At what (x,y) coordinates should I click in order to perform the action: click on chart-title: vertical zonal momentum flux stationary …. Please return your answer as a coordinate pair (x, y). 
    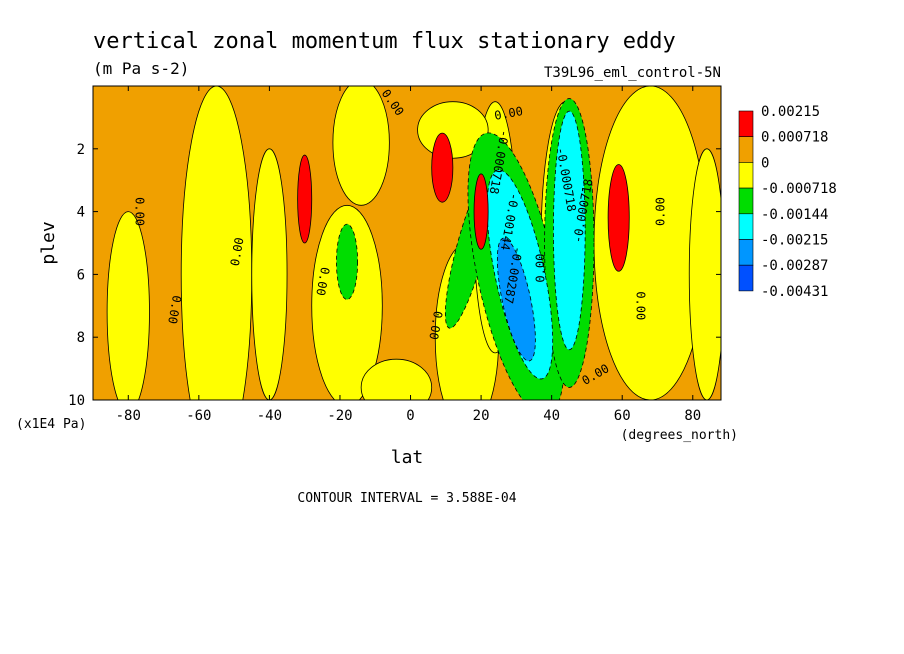
    Looking at the image, I should click on (384, 41).